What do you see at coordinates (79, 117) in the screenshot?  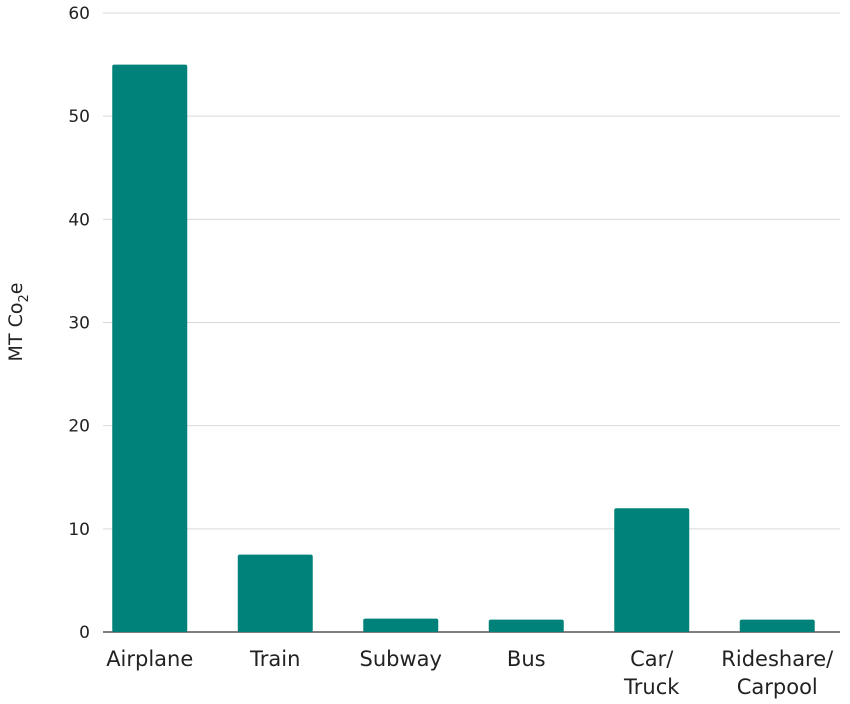 I see `y-tick-label: 50` at bounding box center [79, 117].